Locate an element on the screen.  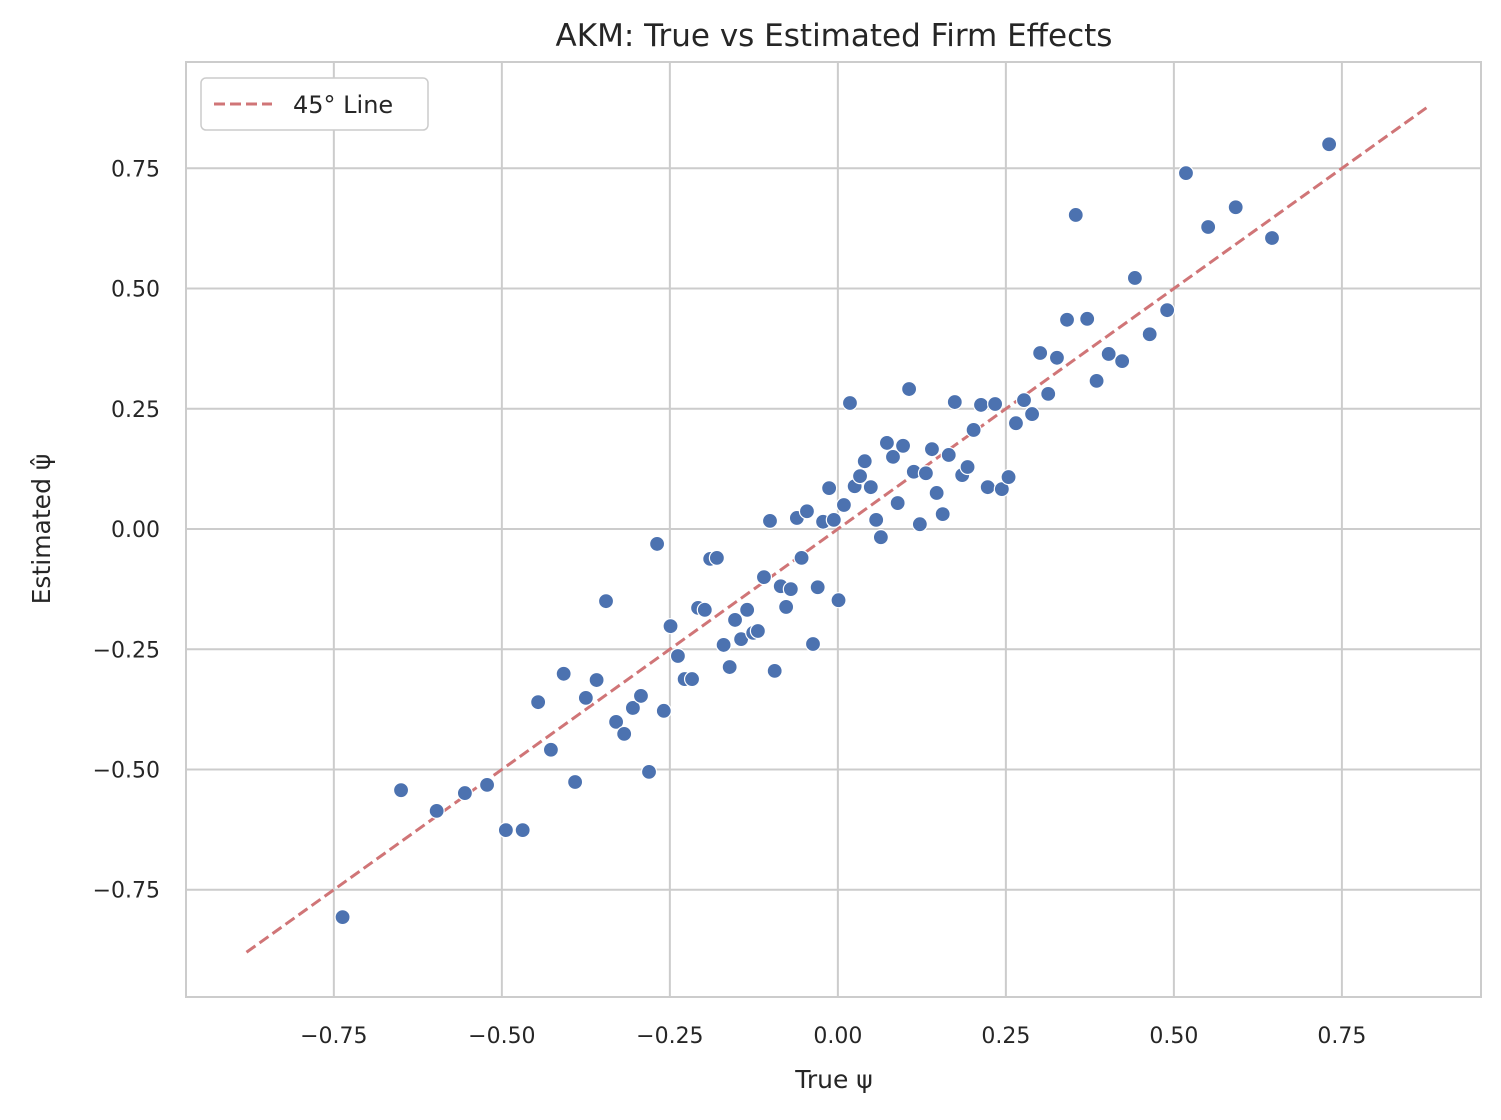
x-tick-label: 0.25 is located at coordinates (1005, 1036).